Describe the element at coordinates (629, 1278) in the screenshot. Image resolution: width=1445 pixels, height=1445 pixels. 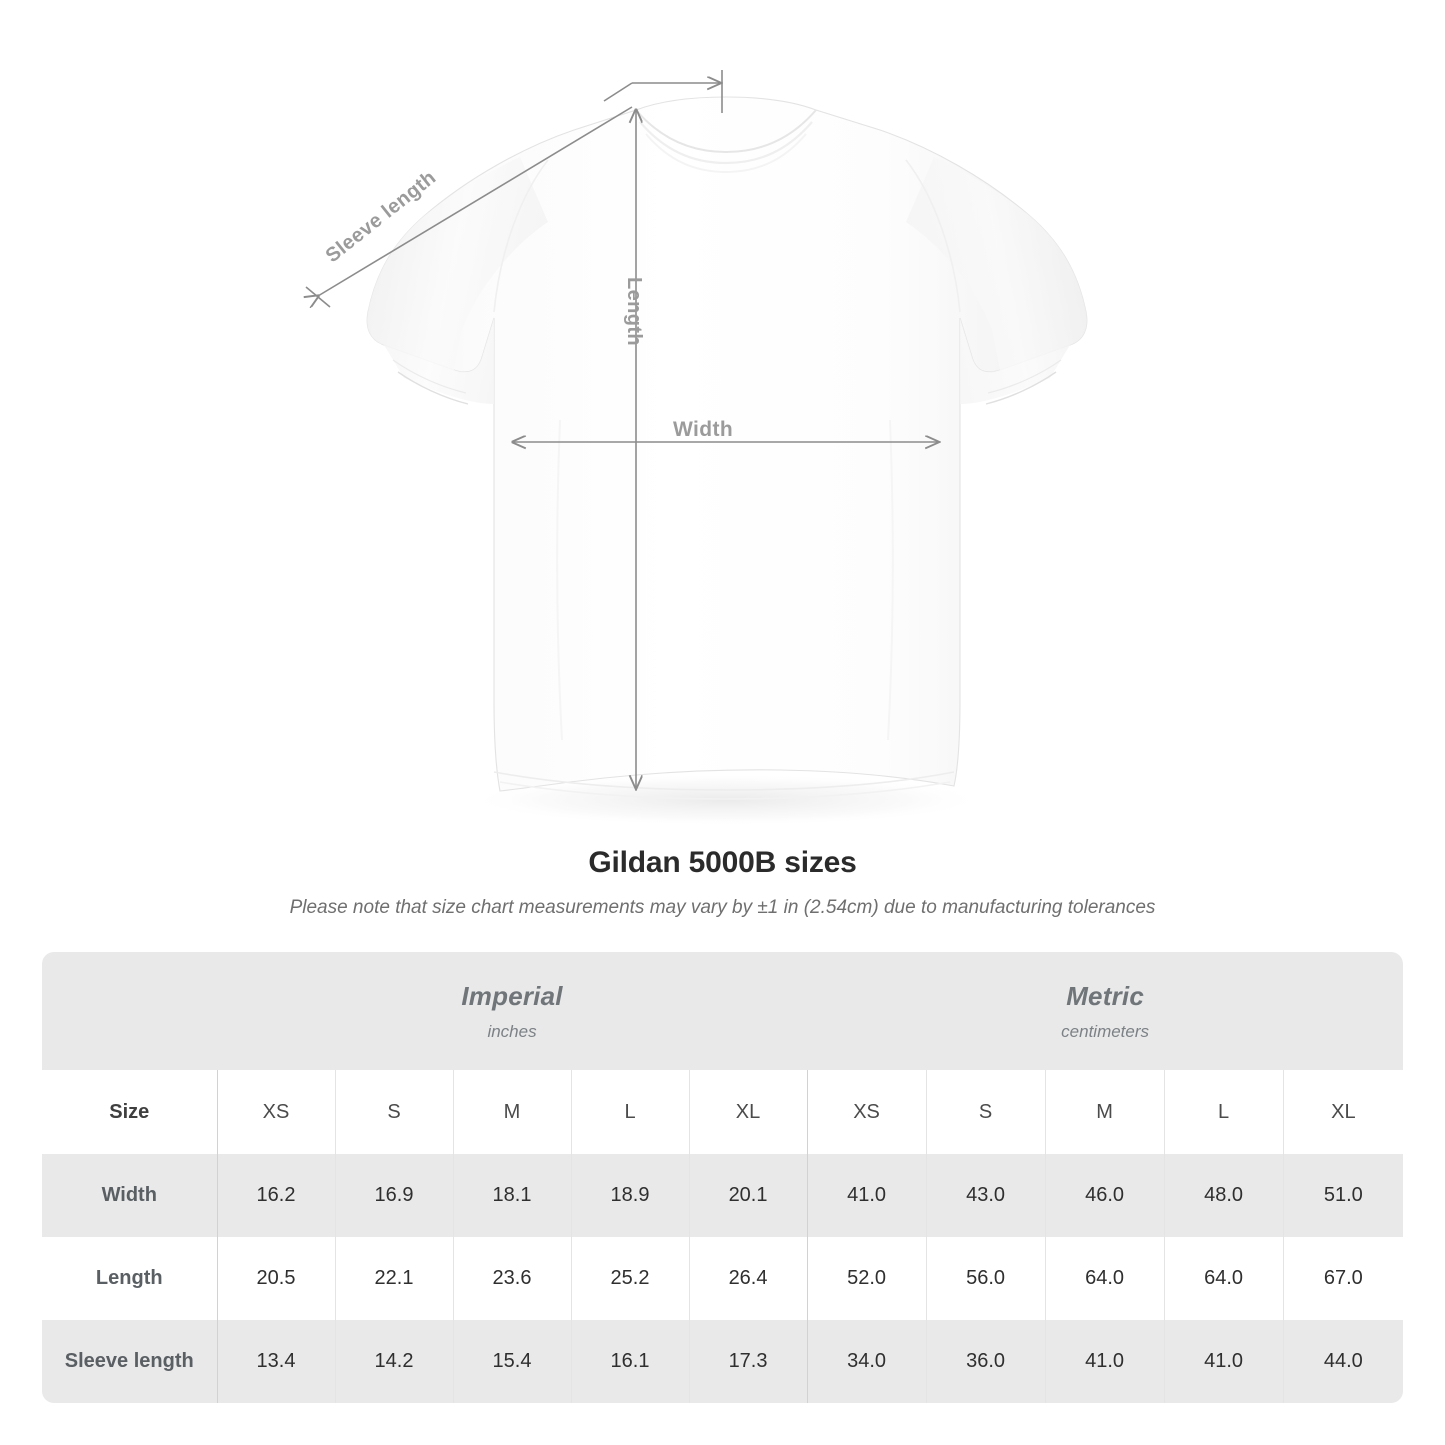
I see `cell-length-imperial-l: 25.2` at that location.